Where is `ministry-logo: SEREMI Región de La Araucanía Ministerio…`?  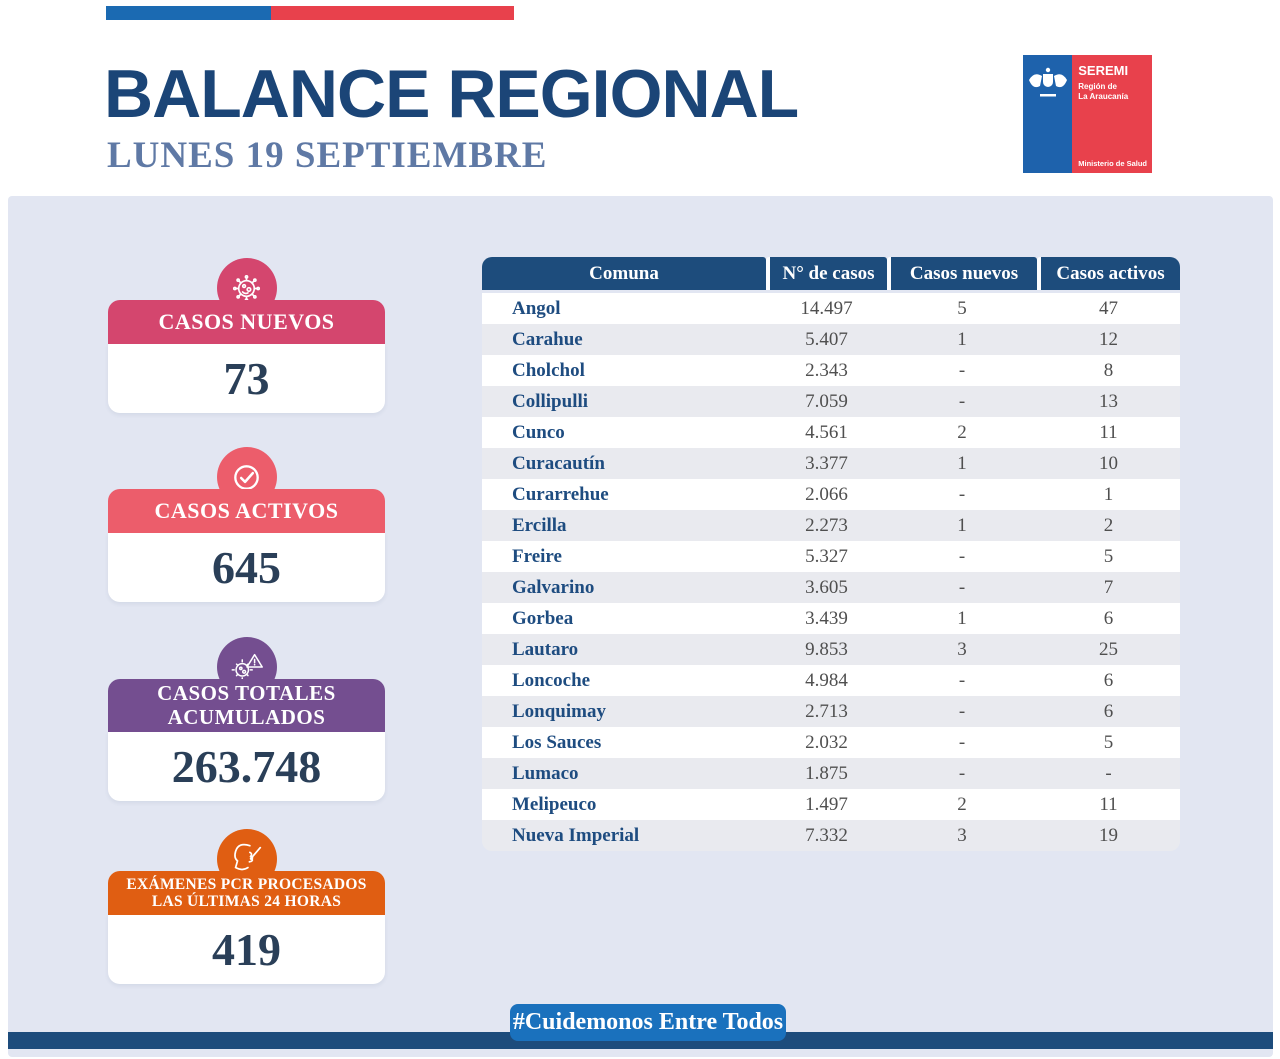
ministry-logo: SEREMI Región de La Araucanía Ministerio… is located at coordinates (1087, 114).